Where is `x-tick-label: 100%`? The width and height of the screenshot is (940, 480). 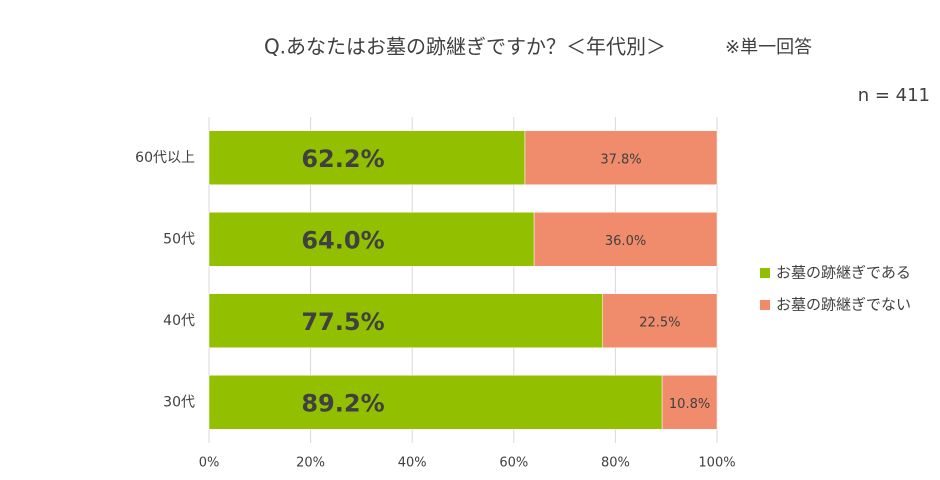
x-tick-label: 100% is located at coordinates (716, 463).